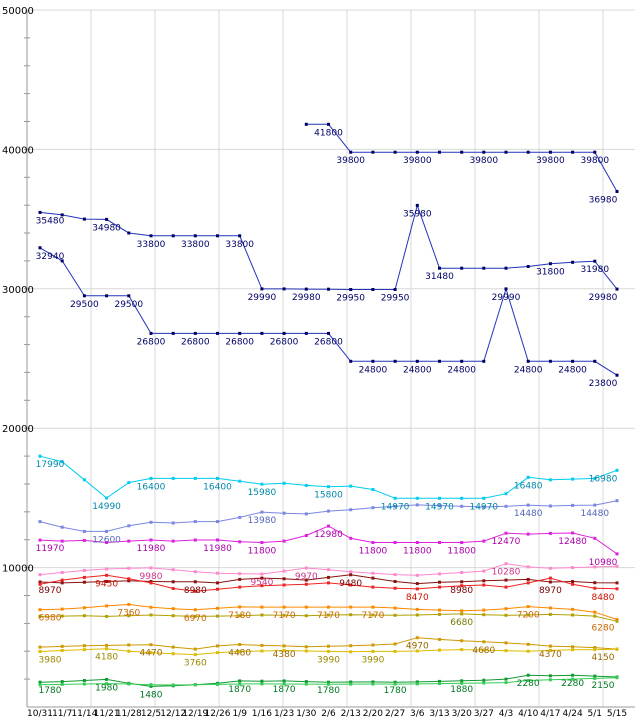 This screenshot has height=720, width=640. I want to click on x-tick-label: 1/9, so click(239, 714).